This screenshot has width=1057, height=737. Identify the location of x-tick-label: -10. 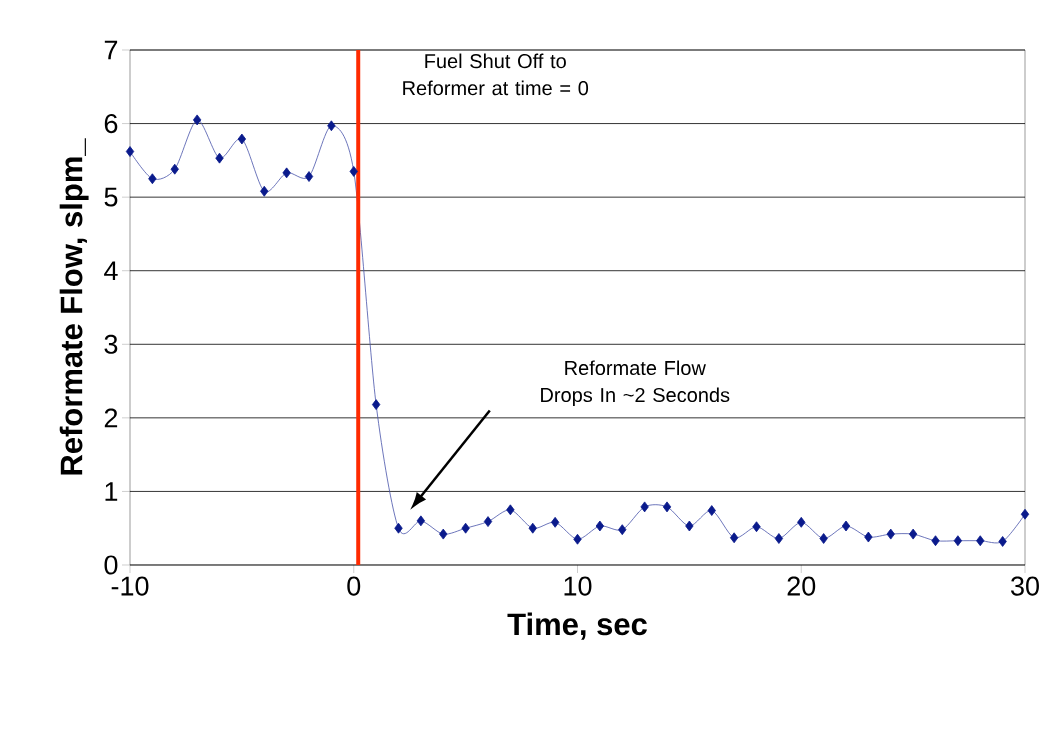
(130, 586).